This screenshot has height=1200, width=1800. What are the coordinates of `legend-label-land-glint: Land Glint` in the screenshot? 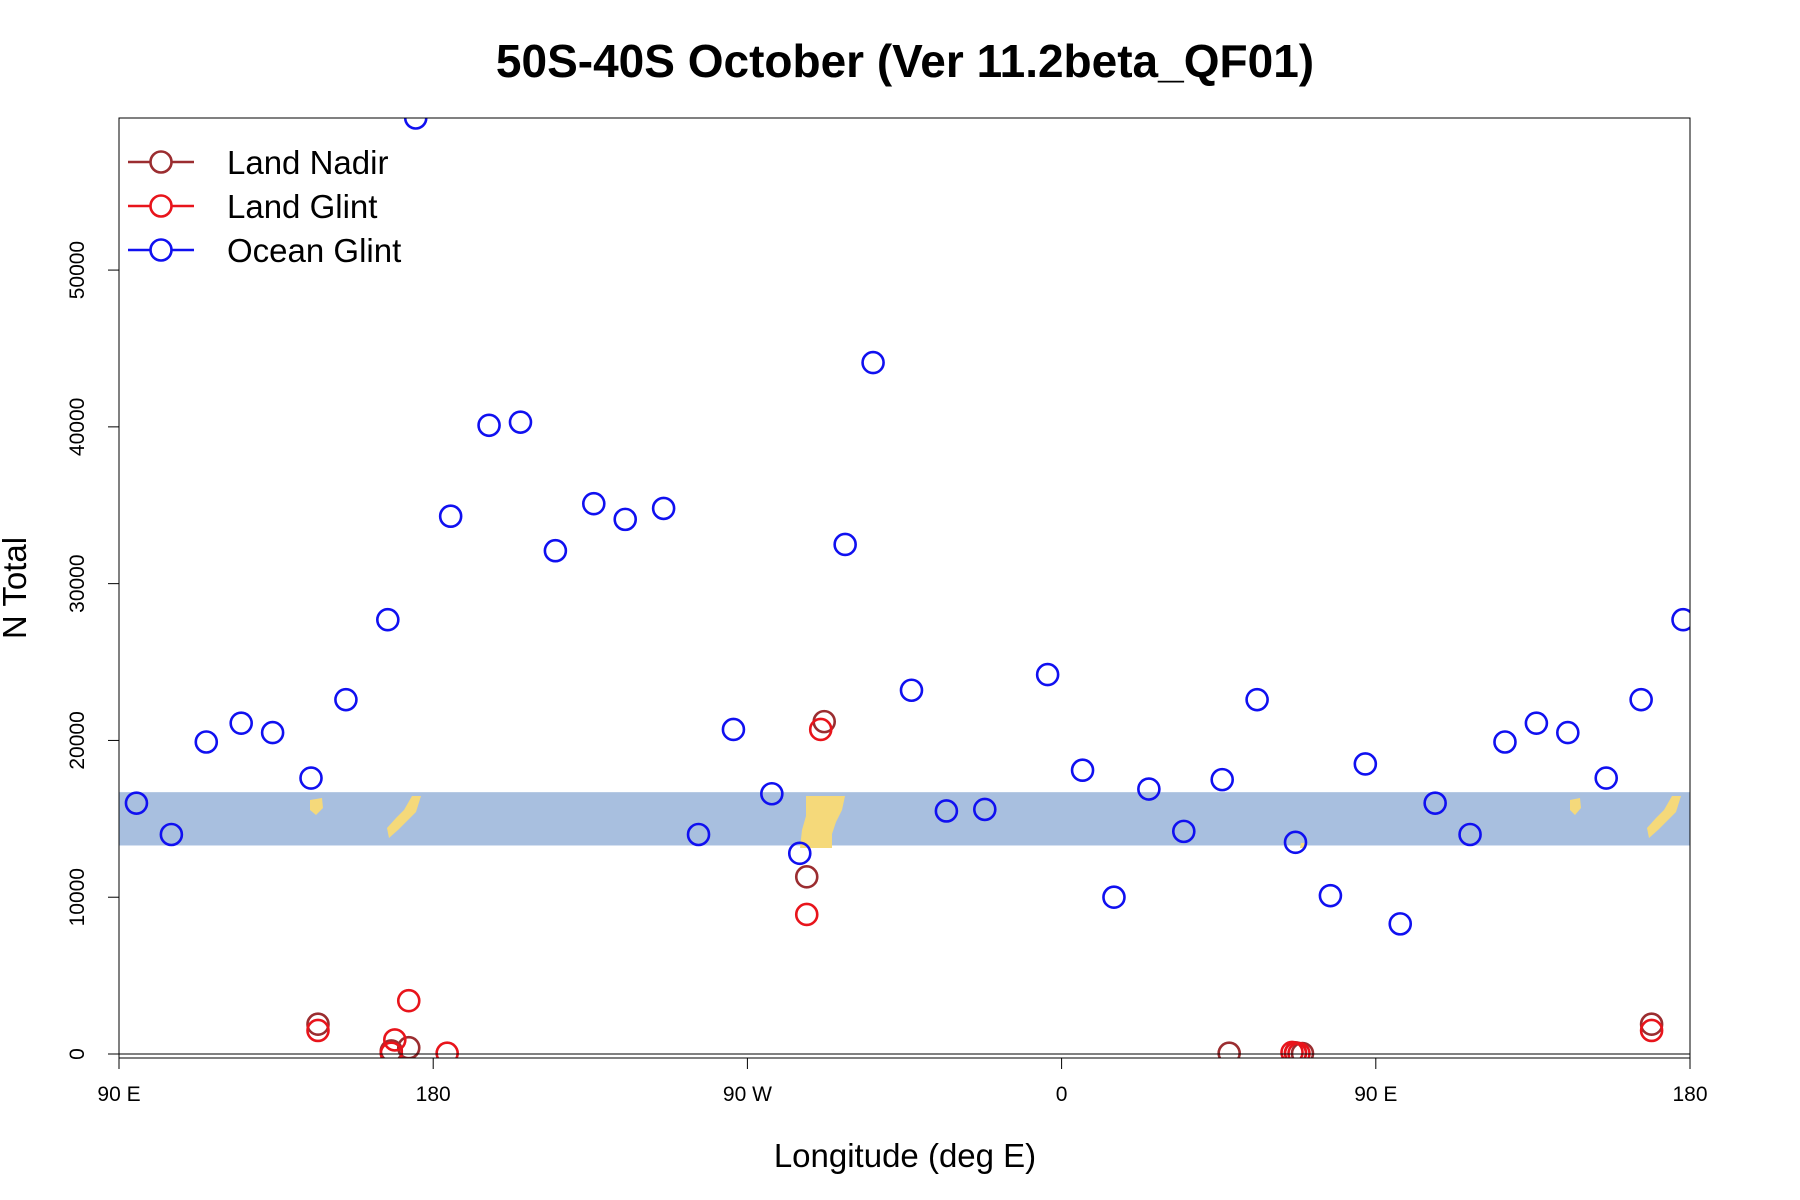 It's located at (302, 206).